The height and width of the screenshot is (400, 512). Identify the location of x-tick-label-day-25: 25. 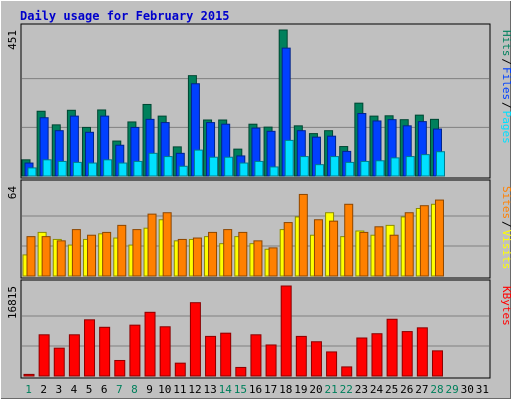
(391, 389).